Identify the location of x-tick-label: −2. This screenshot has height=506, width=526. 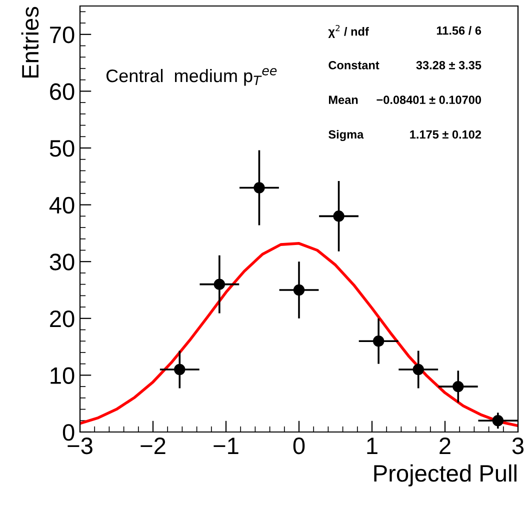
(153, 445).